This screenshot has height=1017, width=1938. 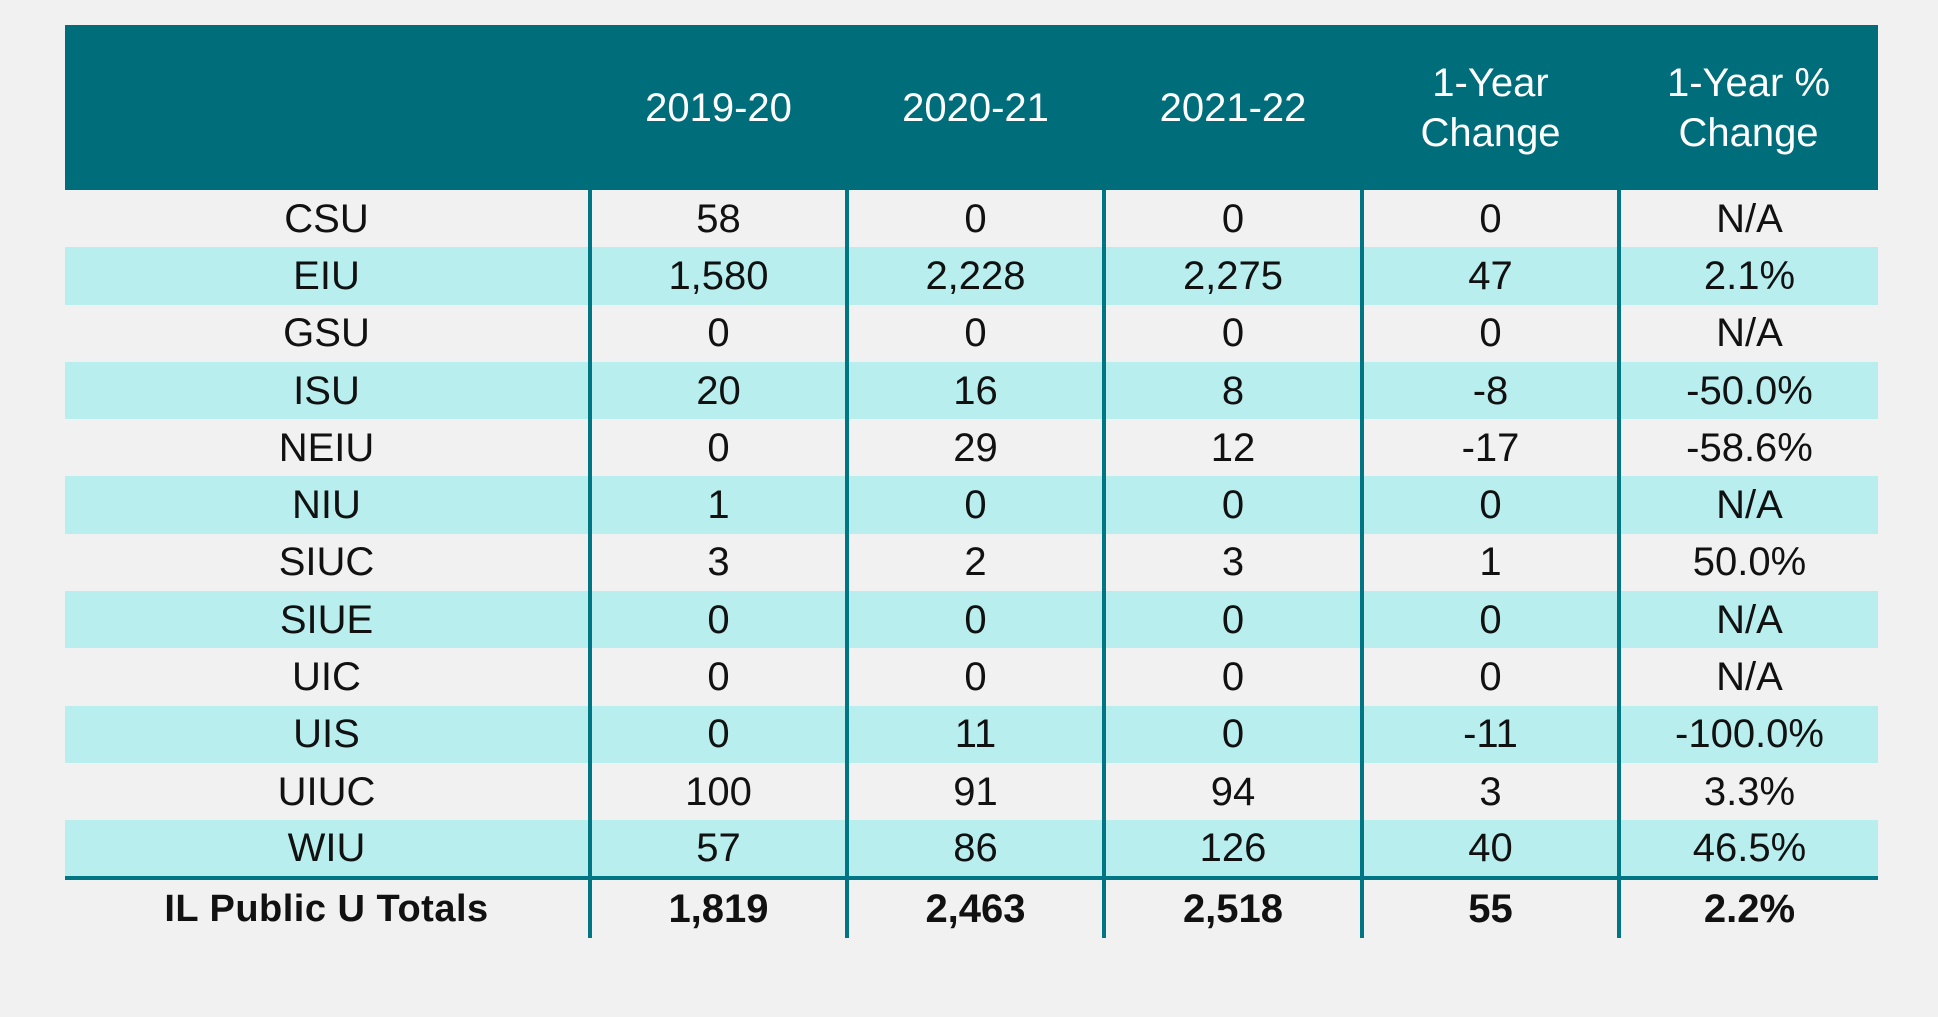 What do you see at coordinates (1490, 107) in the screenshot?
I see `header-1-year-change: 1-Year Change` at bounding box center [1490, 107].